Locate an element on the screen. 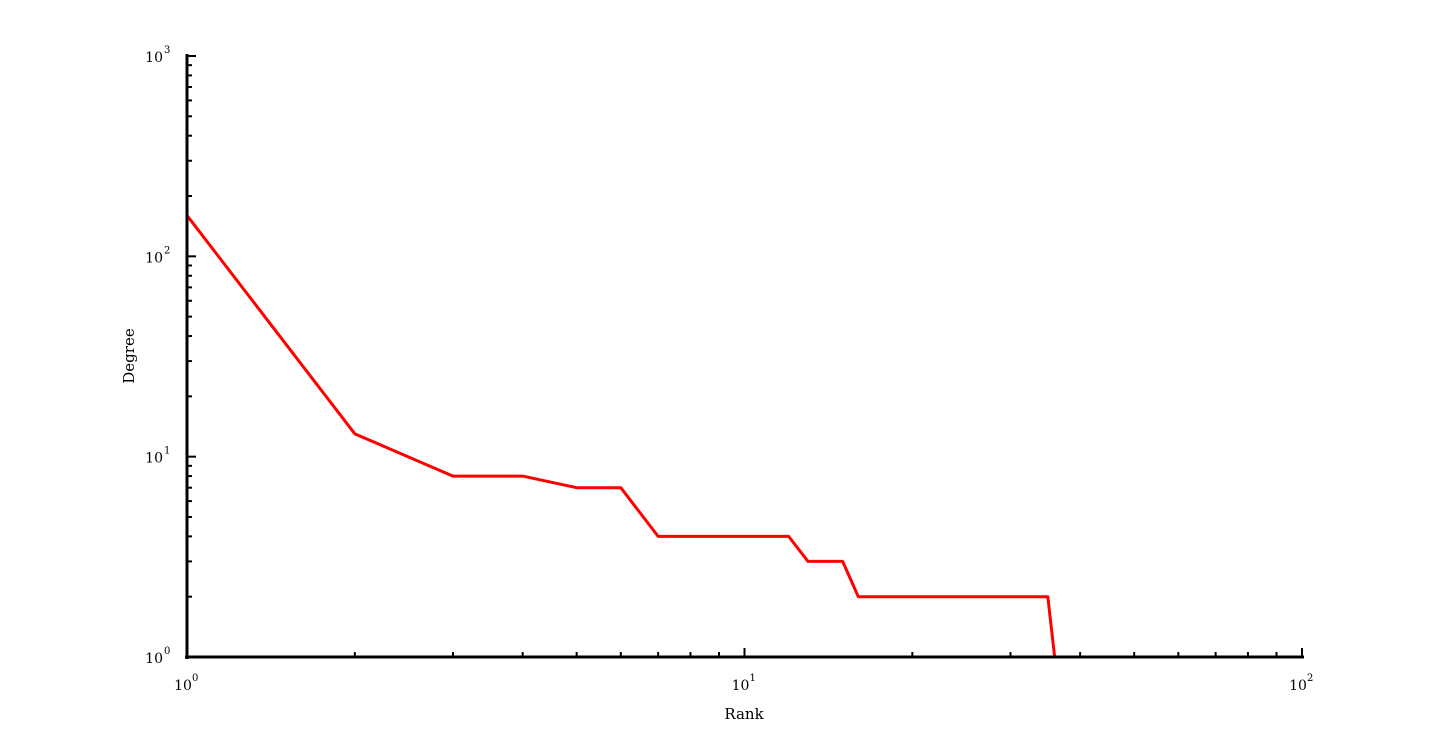 The width and height of the screenshot is (1440, 738). x-tick-exponent: 1 is located at coordinates (753, 678).